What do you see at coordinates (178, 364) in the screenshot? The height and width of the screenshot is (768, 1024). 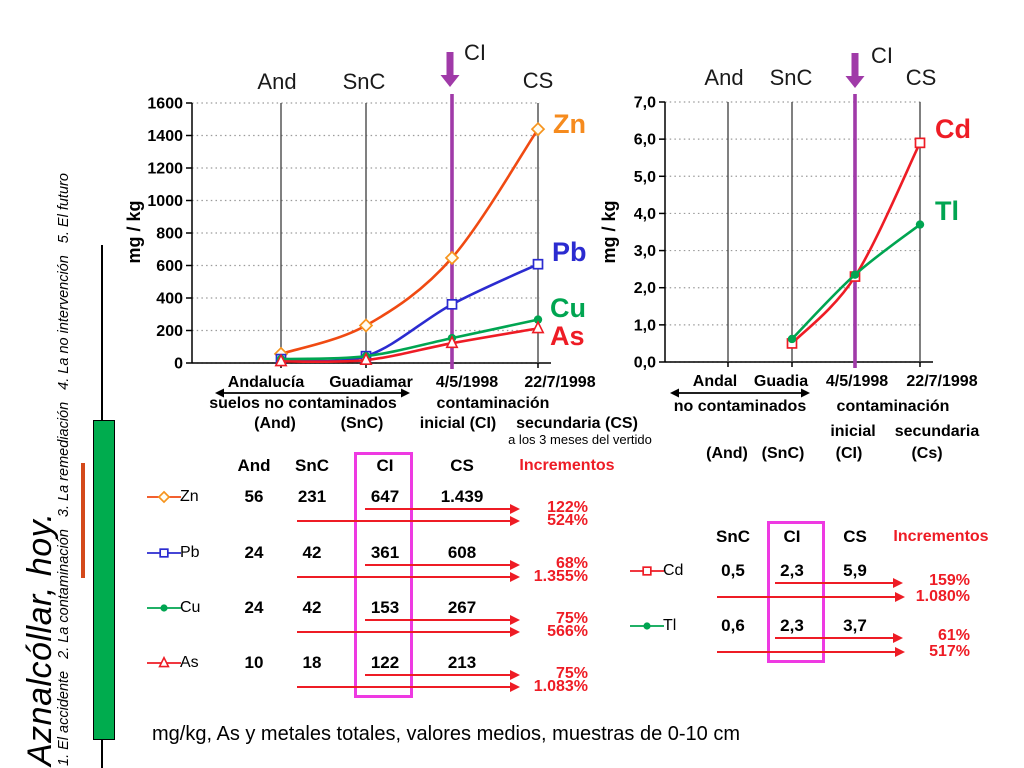 I see `y-tick-label: 0` at bounding box center [178, 364].